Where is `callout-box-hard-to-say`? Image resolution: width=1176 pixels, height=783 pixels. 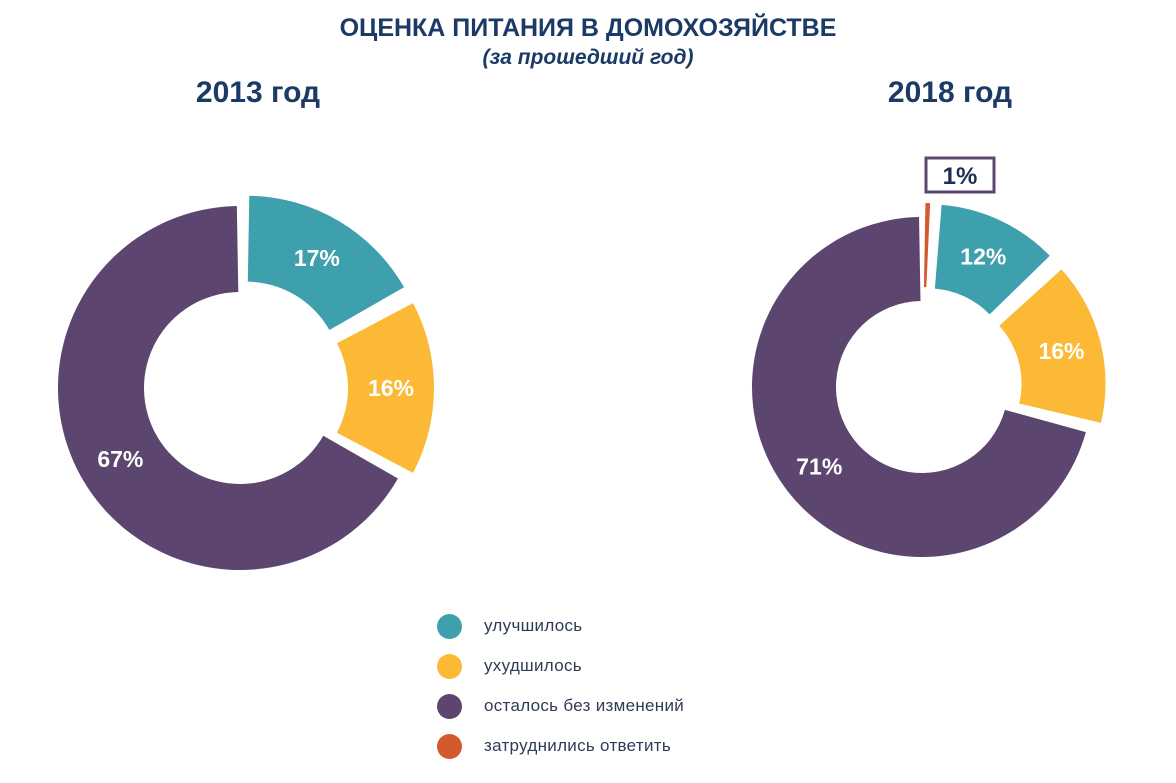
callout-box-hard-to-say is located at coordinates (960, 175).